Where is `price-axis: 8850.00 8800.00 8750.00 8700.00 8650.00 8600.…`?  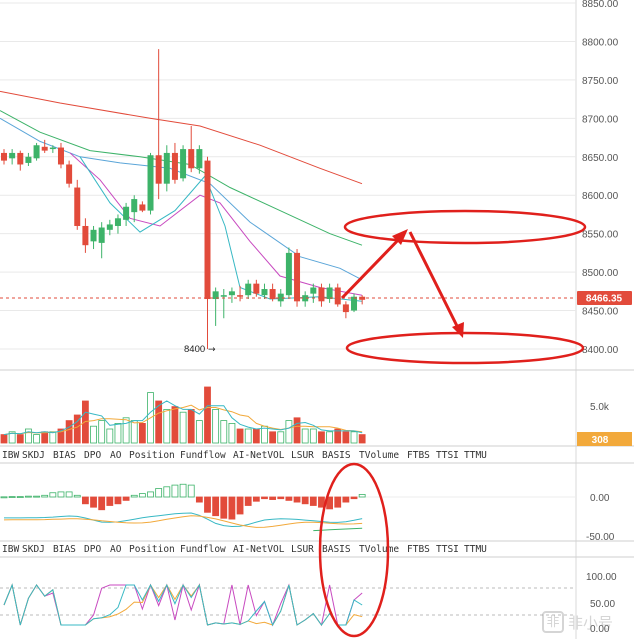
price-axis: 8850.00 8800.00 8750.00 8700.00 8650.00 8600.… is located at coordinates (600, 178).